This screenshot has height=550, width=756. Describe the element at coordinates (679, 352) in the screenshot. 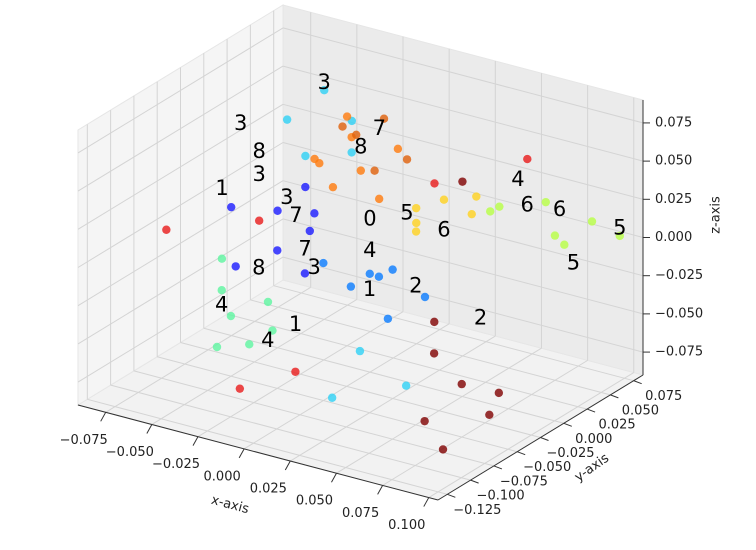

I see `z-tick-label: −0.075` at that location.